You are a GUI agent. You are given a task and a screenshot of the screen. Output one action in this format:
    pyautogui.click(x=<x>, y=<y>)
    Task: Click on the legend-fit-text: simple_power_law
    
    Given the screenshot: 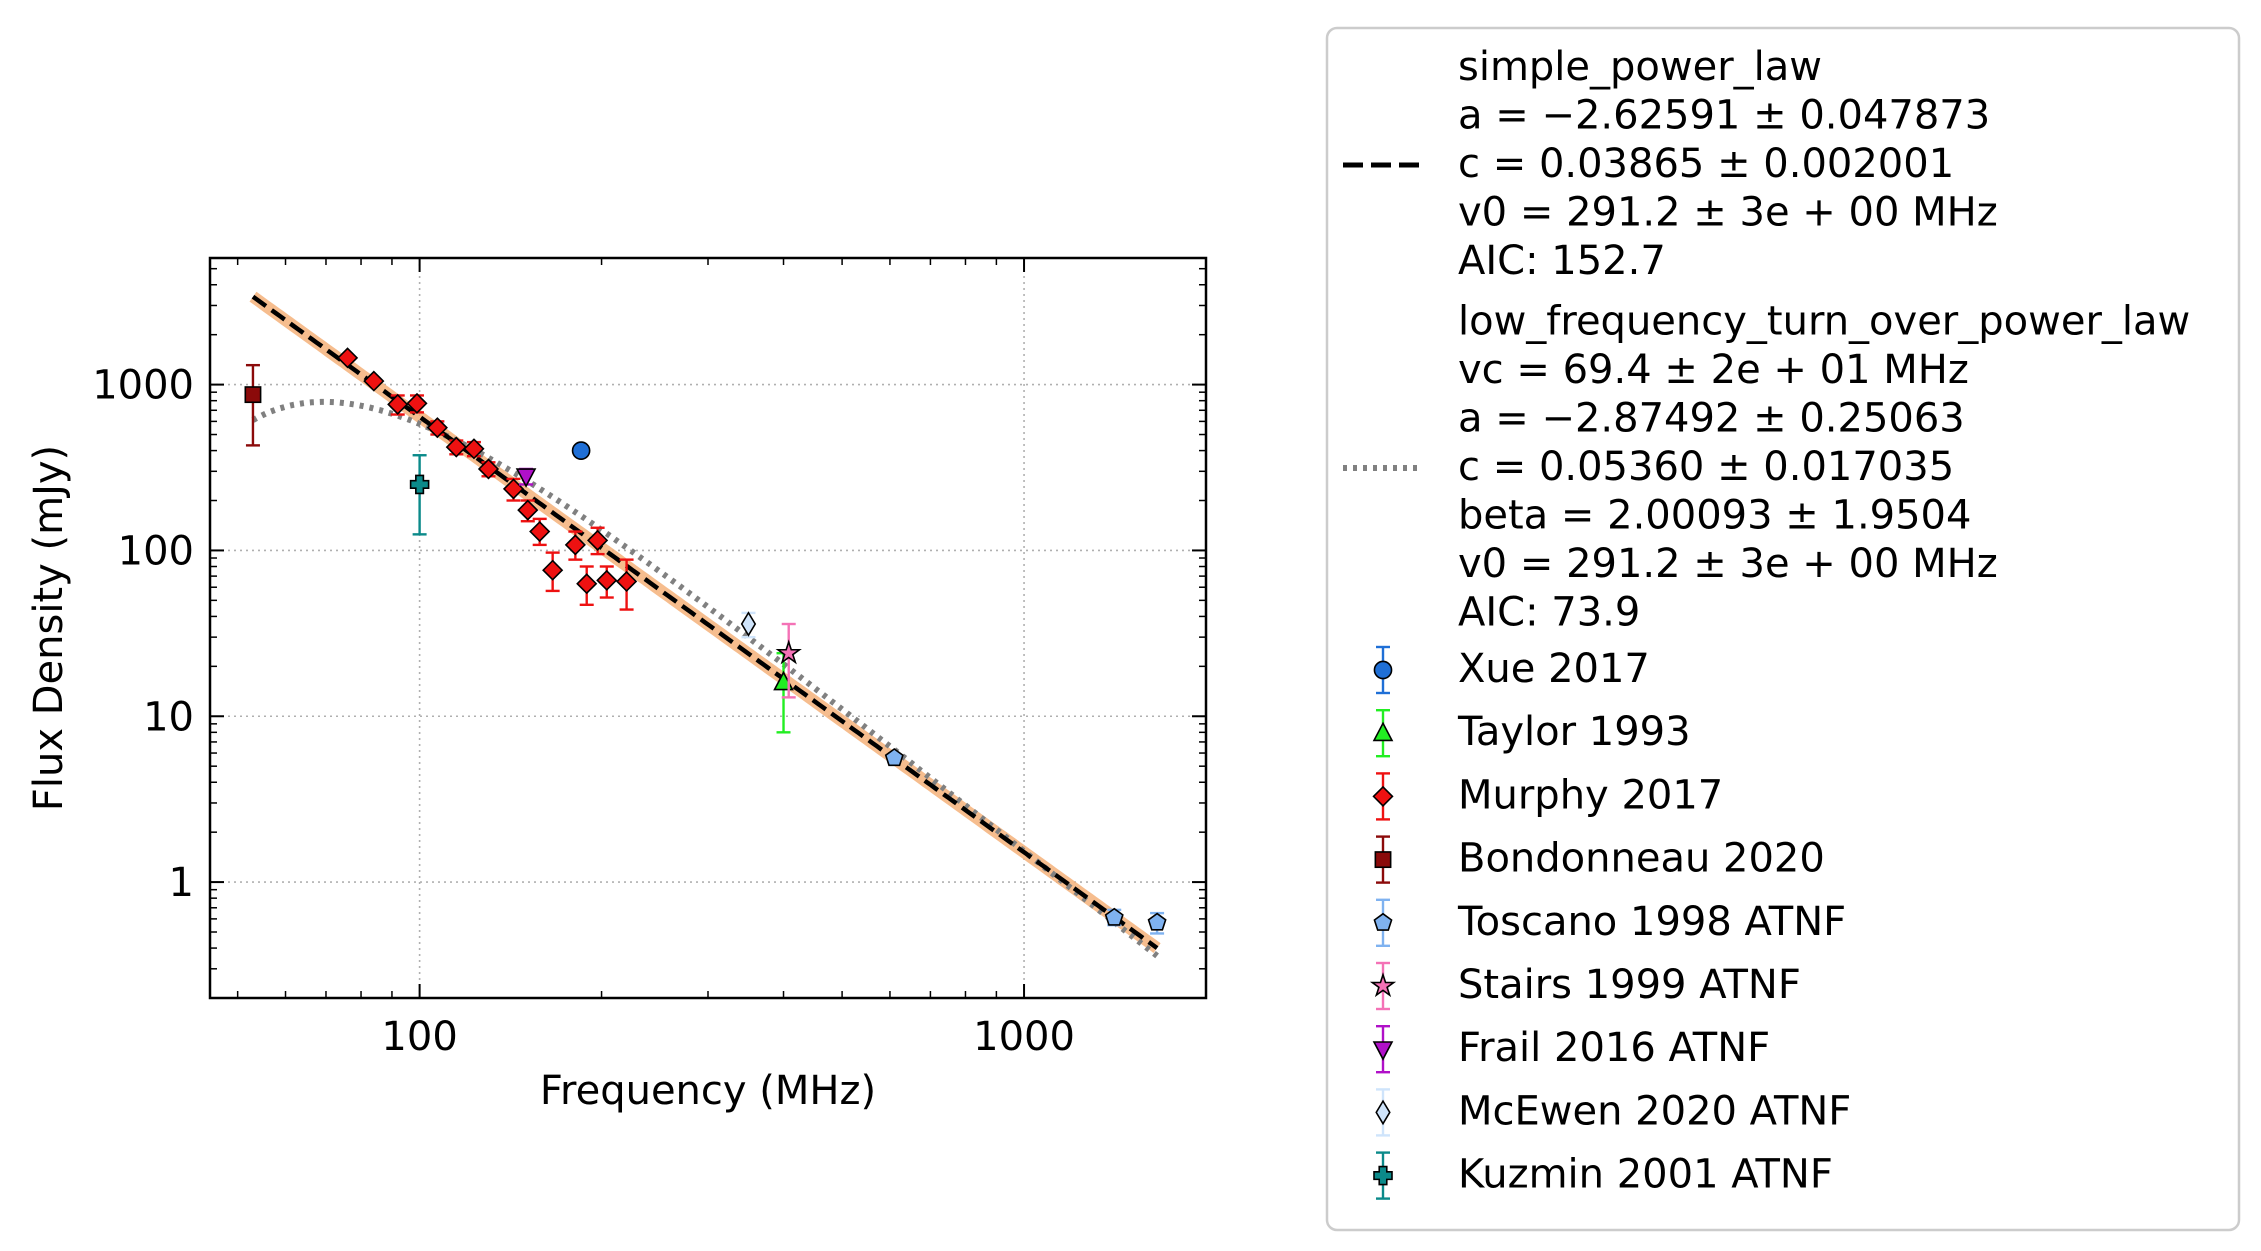 What is the action you would take?
    pyautogui.click(x=1640, y=67)
    